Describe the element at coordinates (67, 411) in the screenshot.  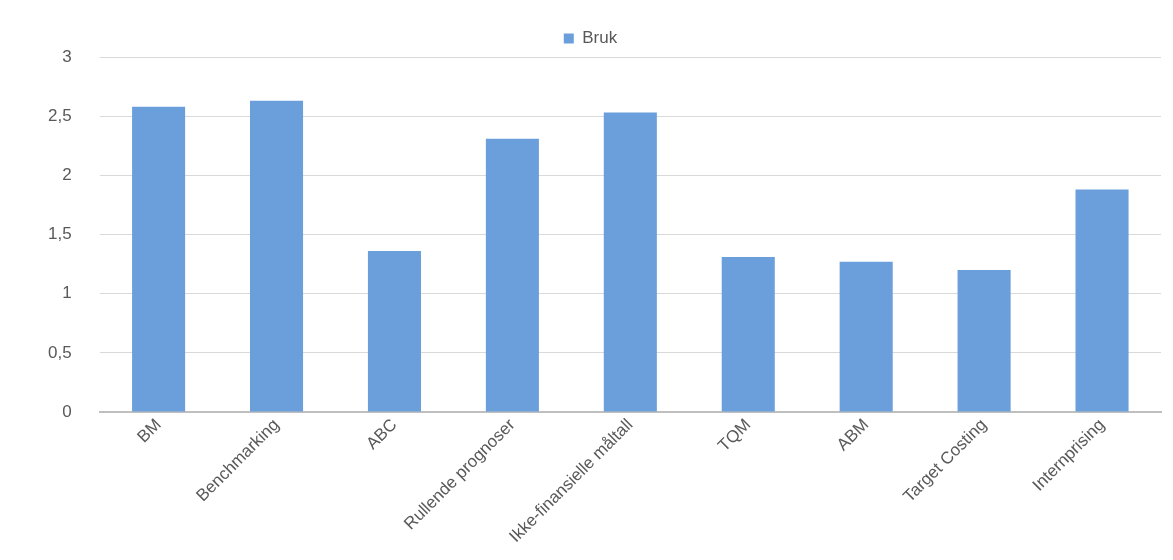
I see `y-tick-label: 0` at that location.